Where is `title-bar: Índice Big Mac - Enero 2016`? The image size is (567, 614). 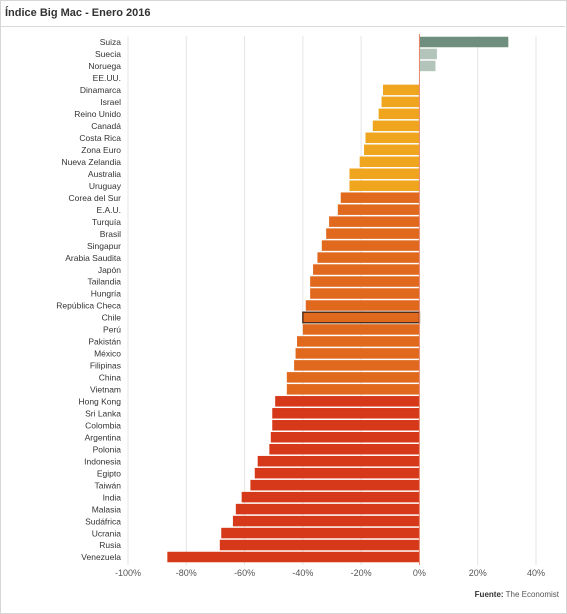
title-bar: Índice Big Mac - Enero 2016 is located at coordinates (282, 13).